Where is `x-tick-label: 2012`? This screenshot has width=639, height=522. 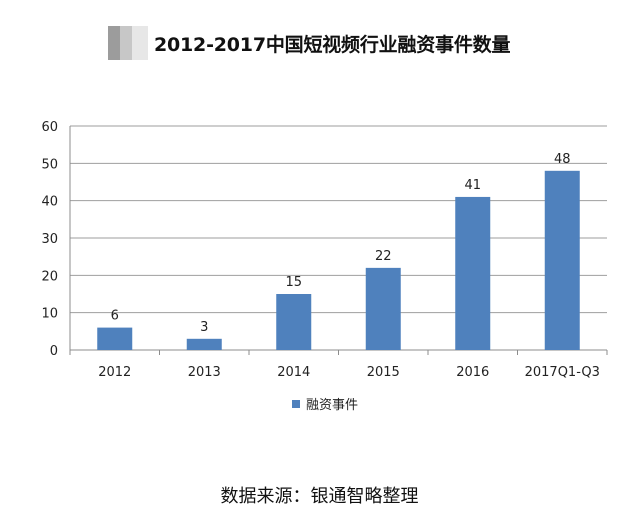
x-tick-label: 2012 is located at coordinates (114, 372).